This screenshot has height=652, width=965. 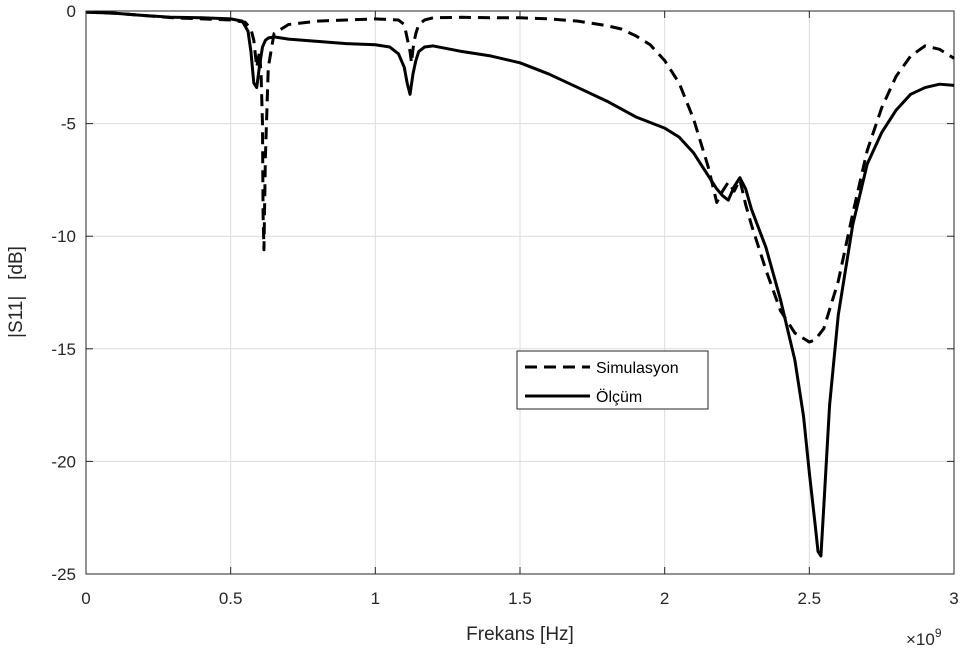 I want to click on y-tick-label: -20, so click(x=63, y=461).